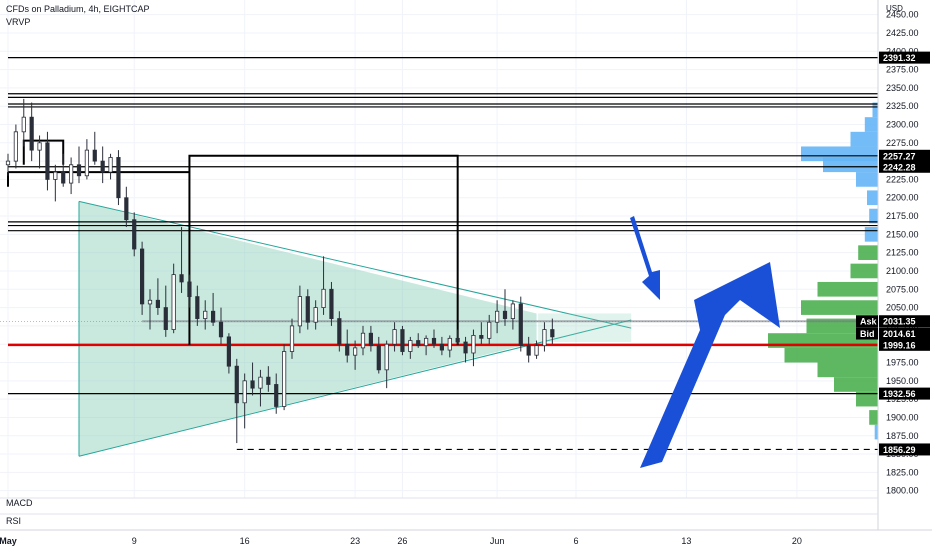 This screenshot has height=550, width=932. Describe the element at coordinates (899, 450) in the screenshot. I see `level-tag-text: 1856.29` at that location.